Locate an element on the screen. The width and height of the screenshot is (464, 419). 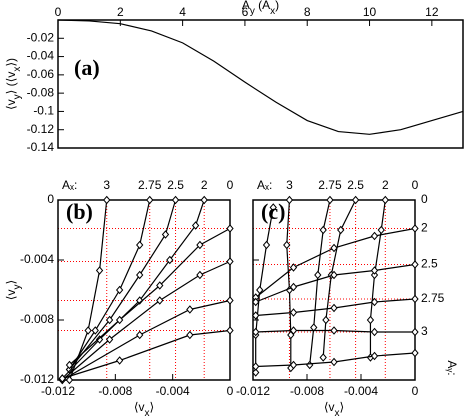
x-tick-label: -0.004 is located at coordinates (361, 391).